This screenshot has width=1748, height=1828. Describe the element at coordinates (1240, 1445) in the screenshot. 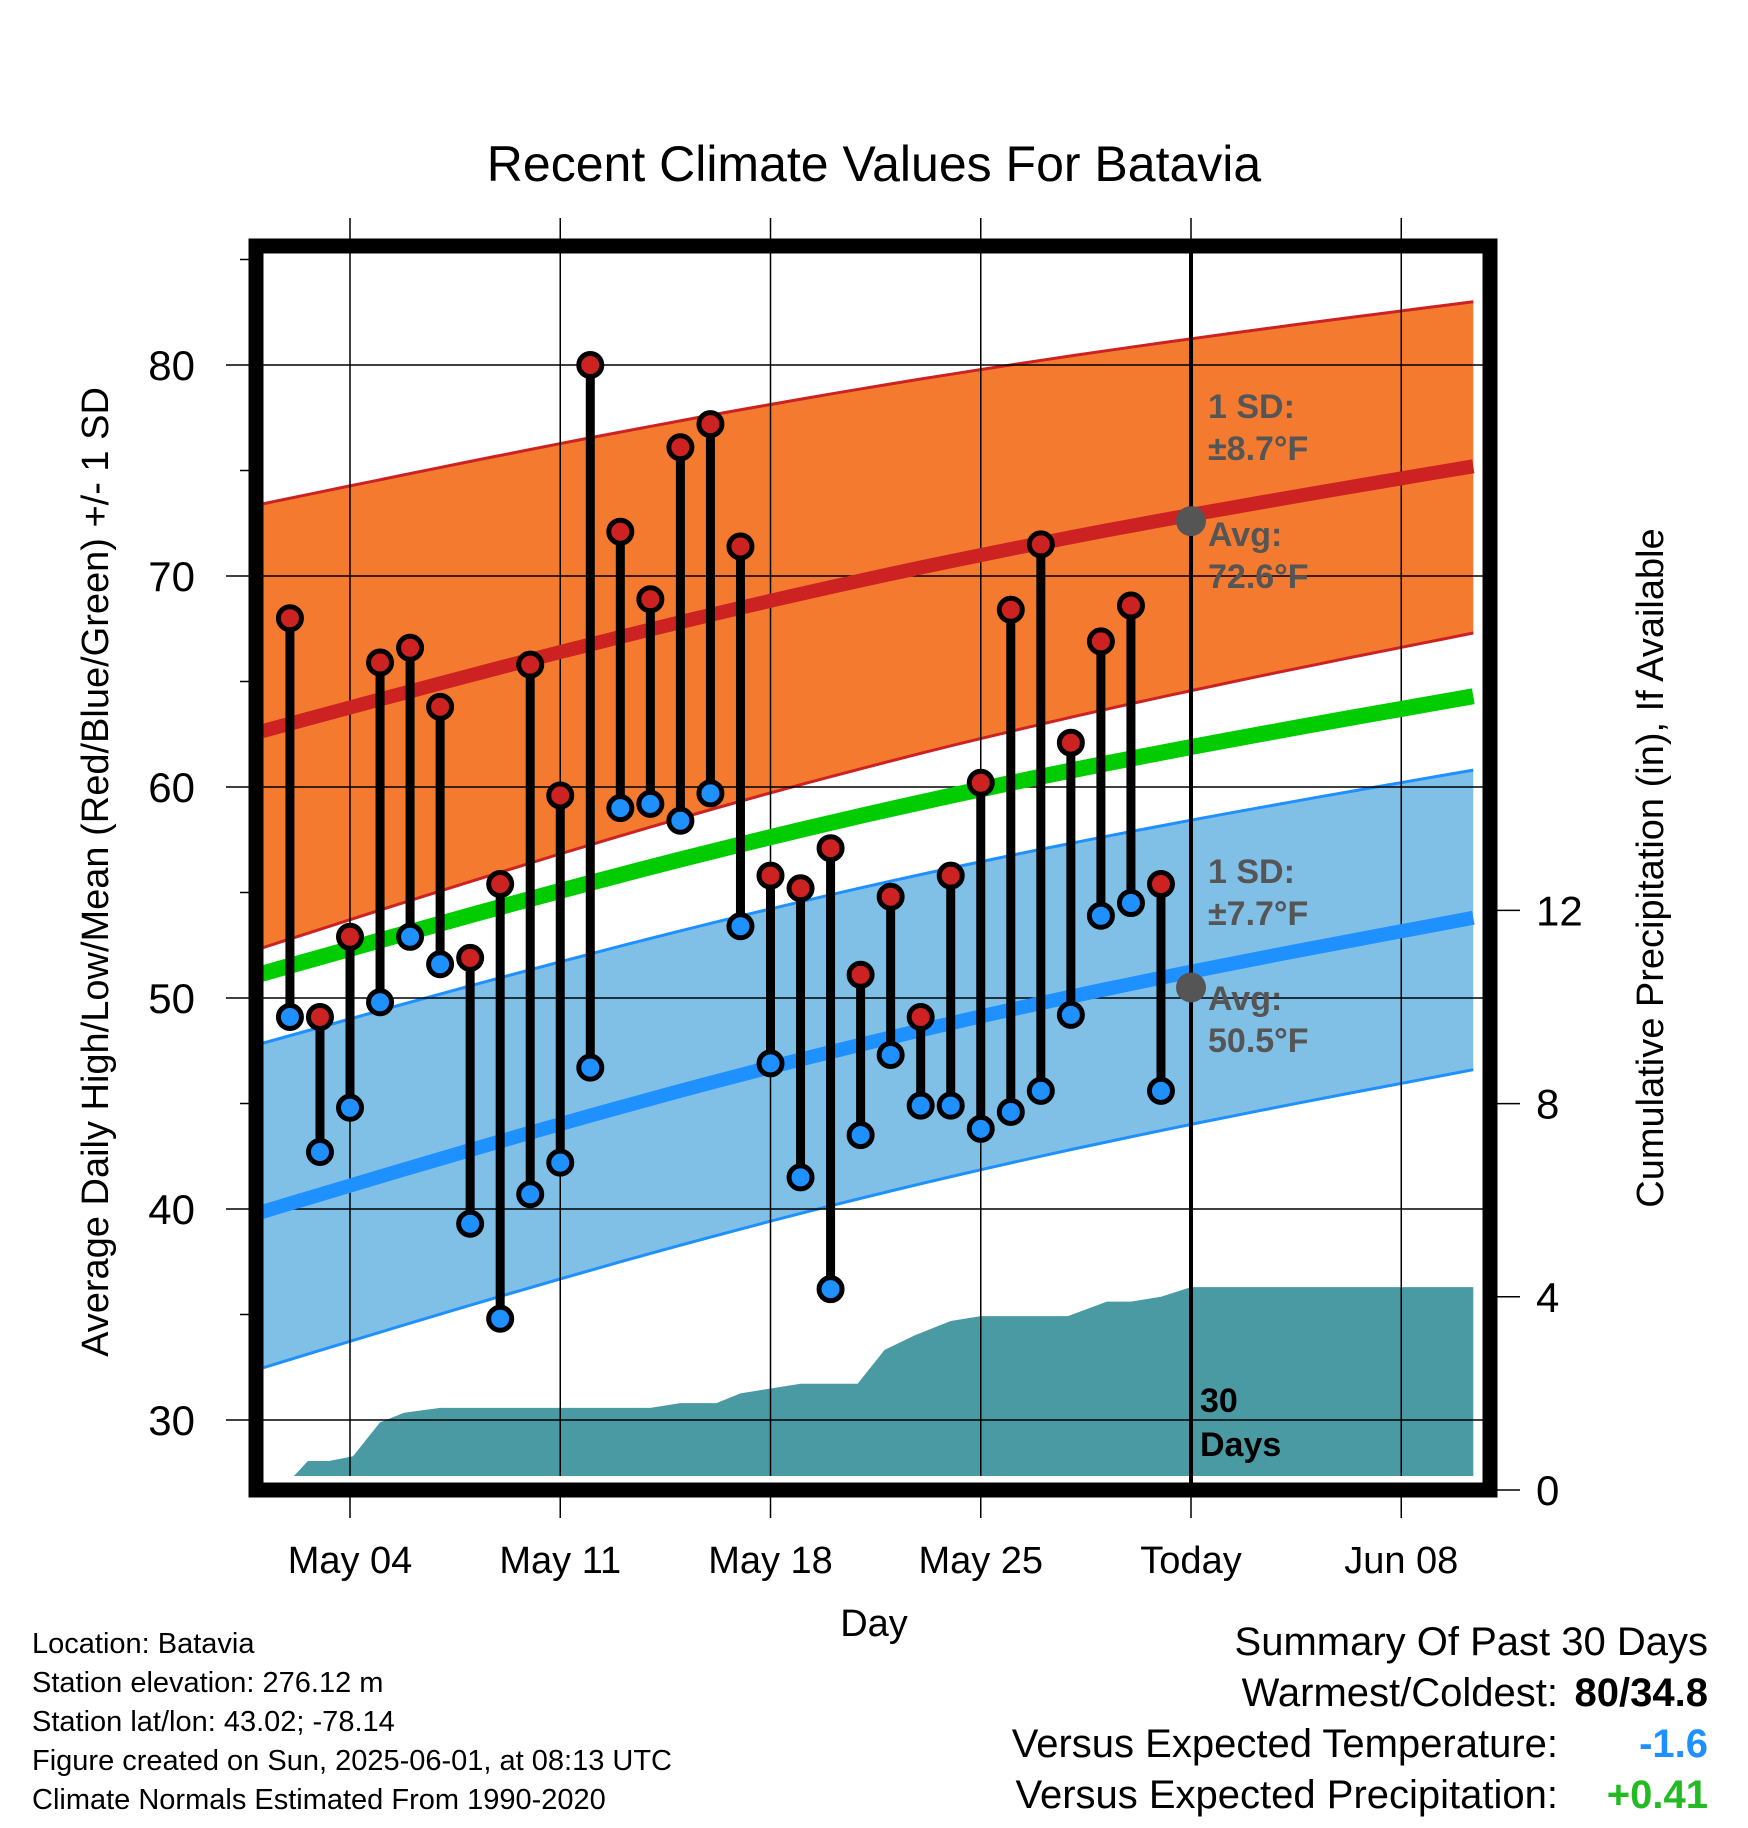

I see `days-label: Days` at that location.